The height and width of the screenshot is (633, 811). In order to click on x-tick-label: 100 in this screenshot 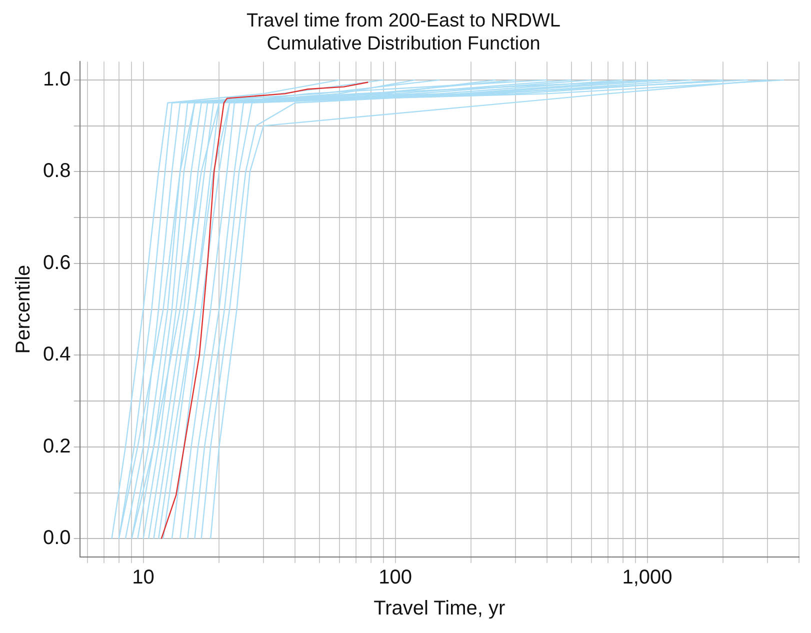, I will do `click(395, 577)`.